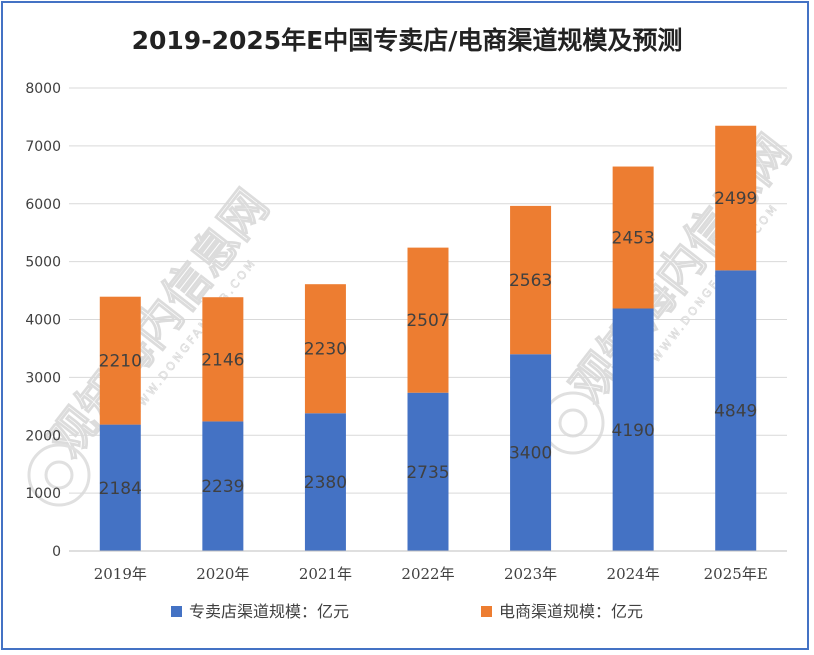  I want to click on x-tick-label: 2024年, so click(633, 574).